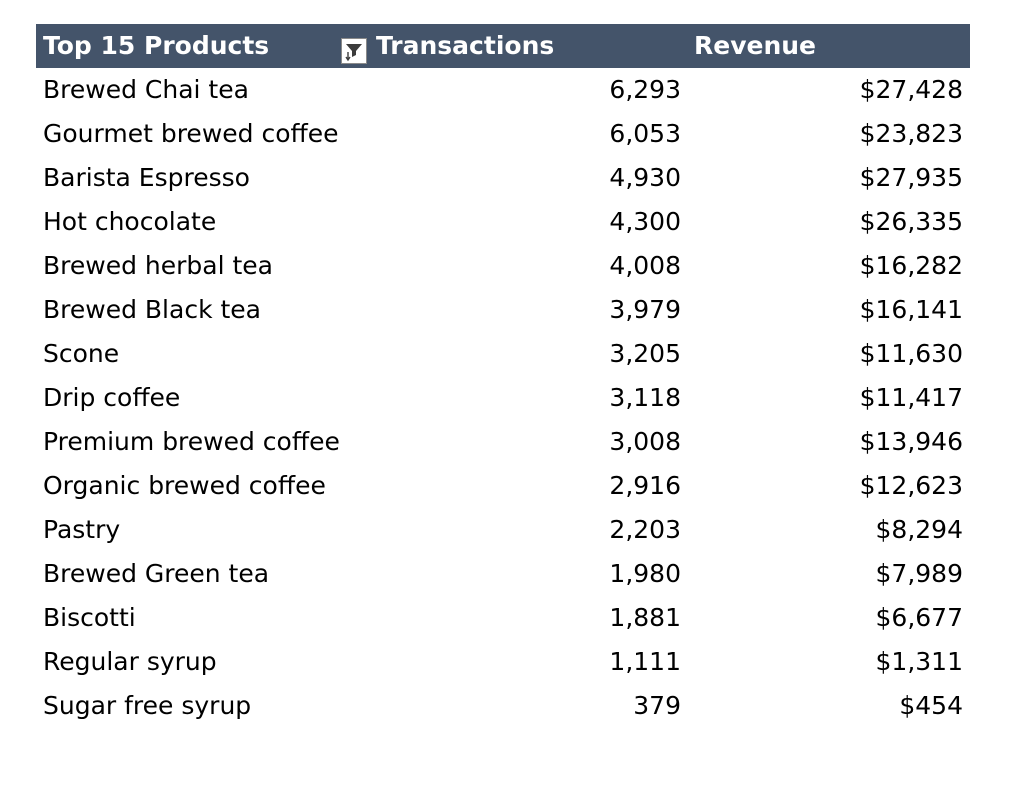 The height and width of the screenshot is (799, 1013). I want to click on revenue-cell: $11,630, so click(911, 353).